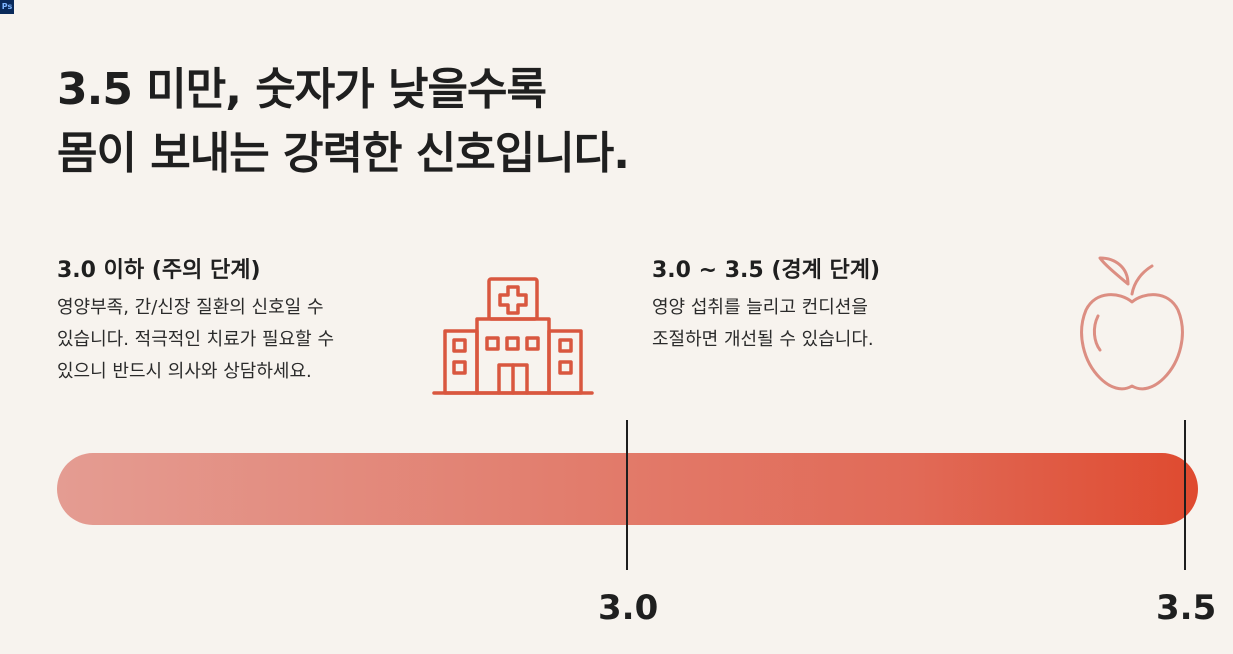 Image resolution: width=1233 pixels, height=654 pixels. What do you see at coordinates (832, 324) in the screenshot?
I see `borderline-stage-description: 영양 섭취를 늘리고 컨디션을 조절하면 개선될 수 있습니다.` at bounding box center [832, 324].